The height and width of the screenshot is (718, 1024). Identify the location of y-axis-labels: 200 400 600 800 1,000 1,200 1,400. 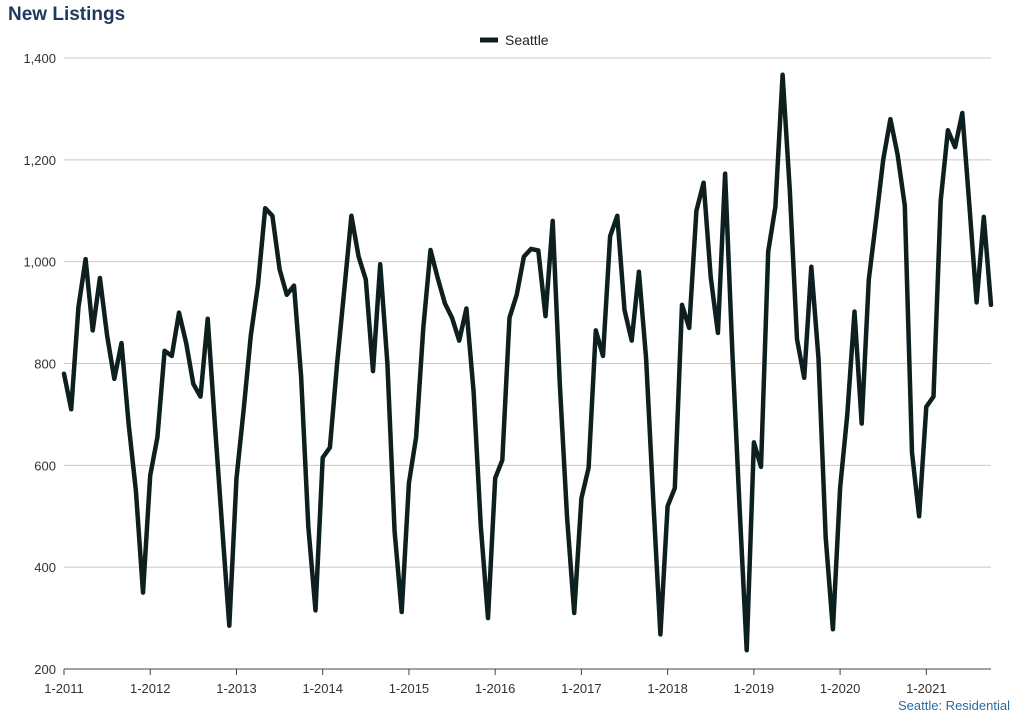
(39, 364).